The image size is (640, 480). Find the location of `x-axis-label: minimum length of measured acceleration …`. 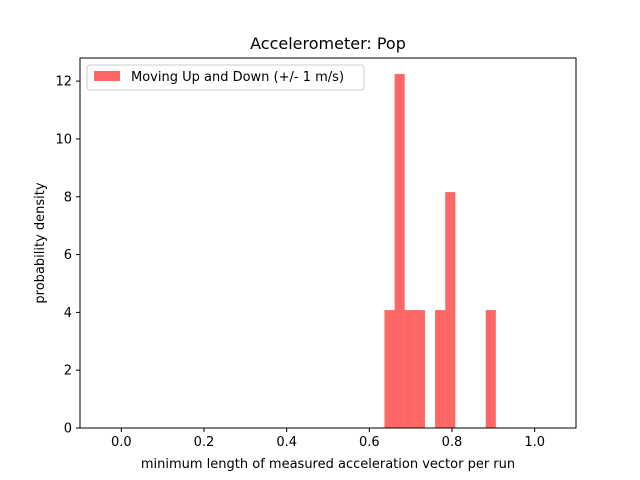

x-axis-label: minimum length of measured acceleration … is located at coordinates (328, 464).